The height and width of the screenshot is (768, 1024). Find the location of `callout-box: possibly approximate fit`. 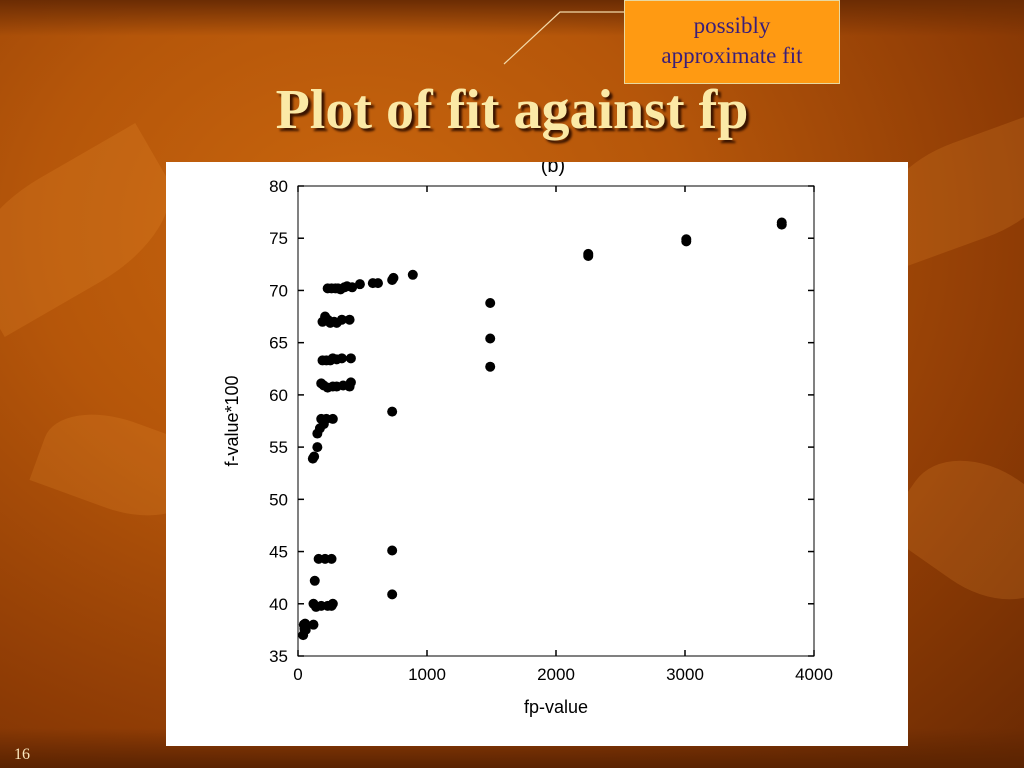

callout-box: possibly approximate fit is located at coordinates (732, 42).